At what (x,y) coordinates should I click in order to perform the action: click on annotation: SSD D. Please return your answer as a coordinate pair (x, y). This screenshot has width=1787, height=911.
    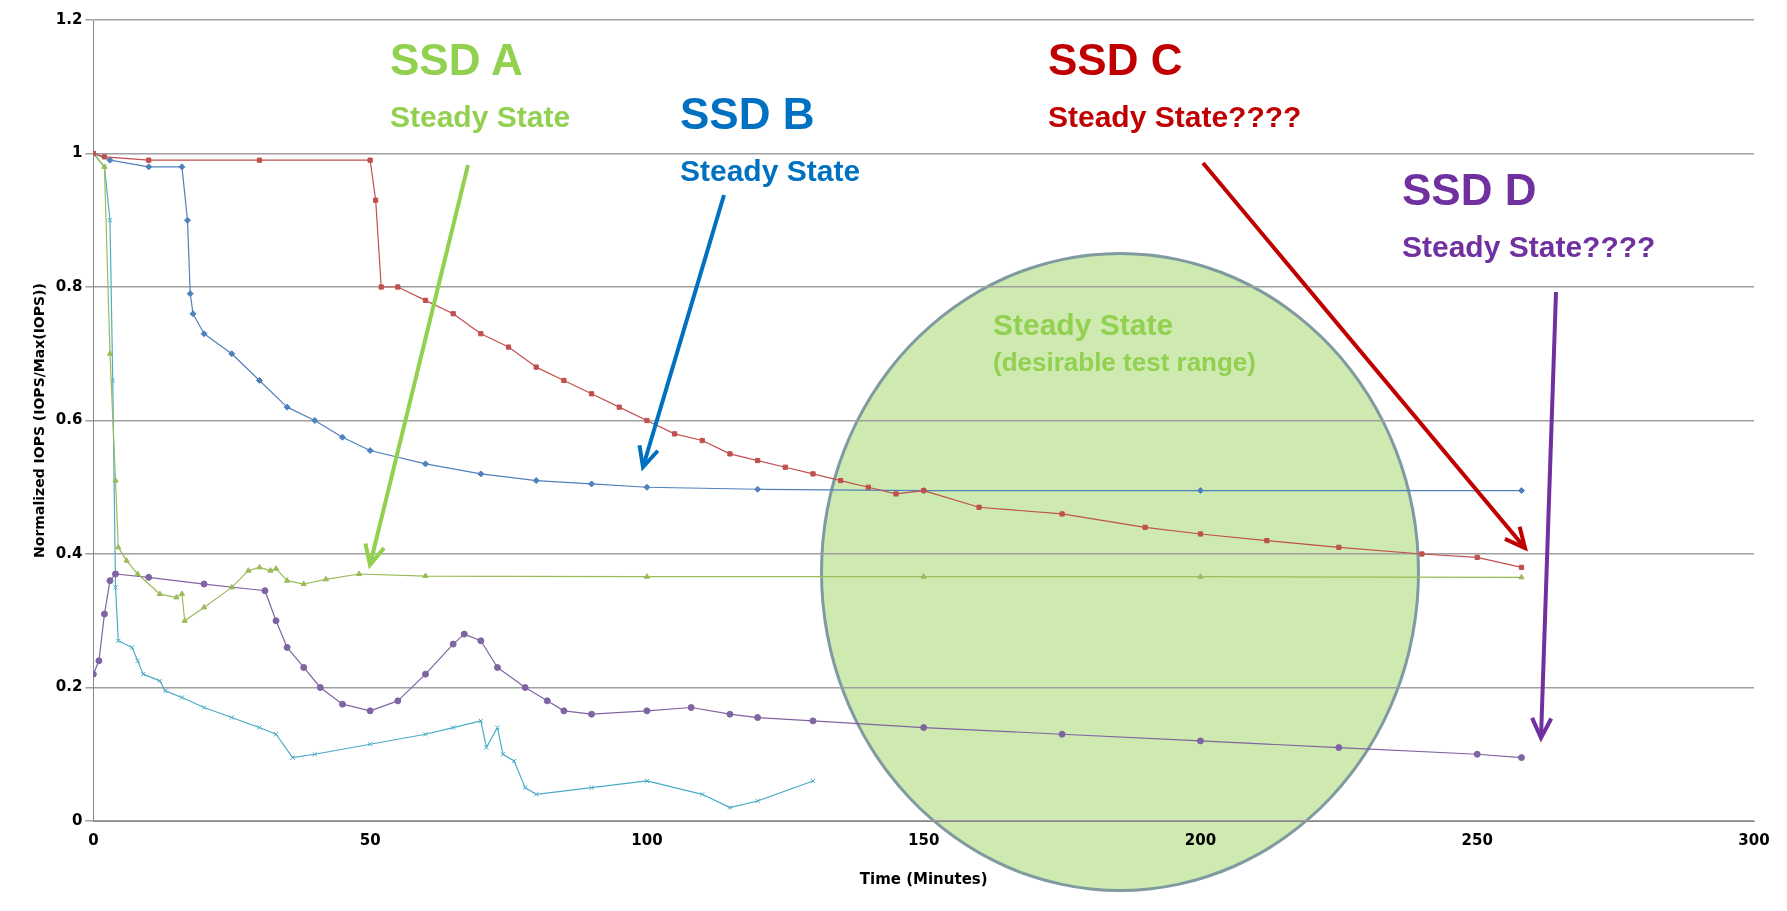
    Looking at the image, I should click on (1469, 190).